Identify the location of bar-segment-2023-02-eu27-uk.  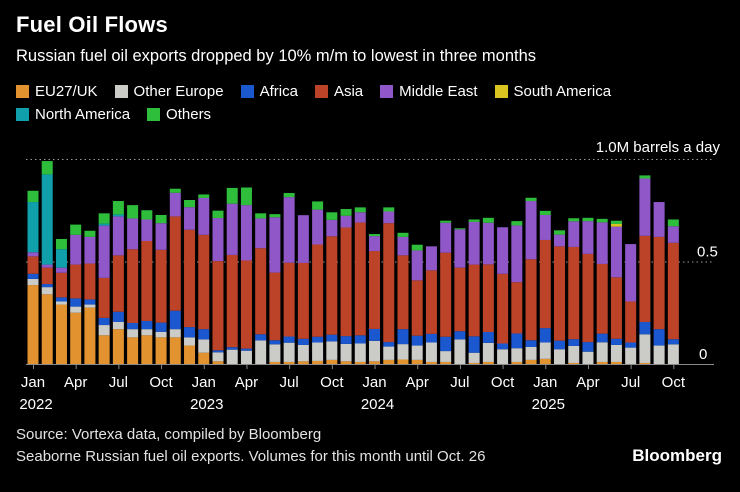
(218, 362).